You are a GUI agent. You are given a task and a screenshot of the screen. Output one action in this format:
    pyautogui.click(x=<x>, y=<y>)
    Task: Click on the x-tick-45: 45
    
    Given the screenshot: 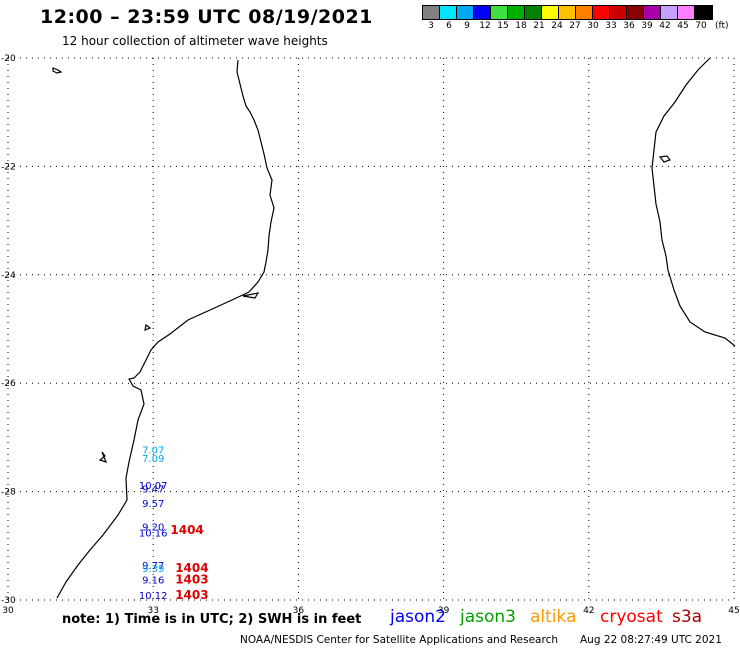 What is the action you would take?
    pyautogui.click(x=733, y=611)
    